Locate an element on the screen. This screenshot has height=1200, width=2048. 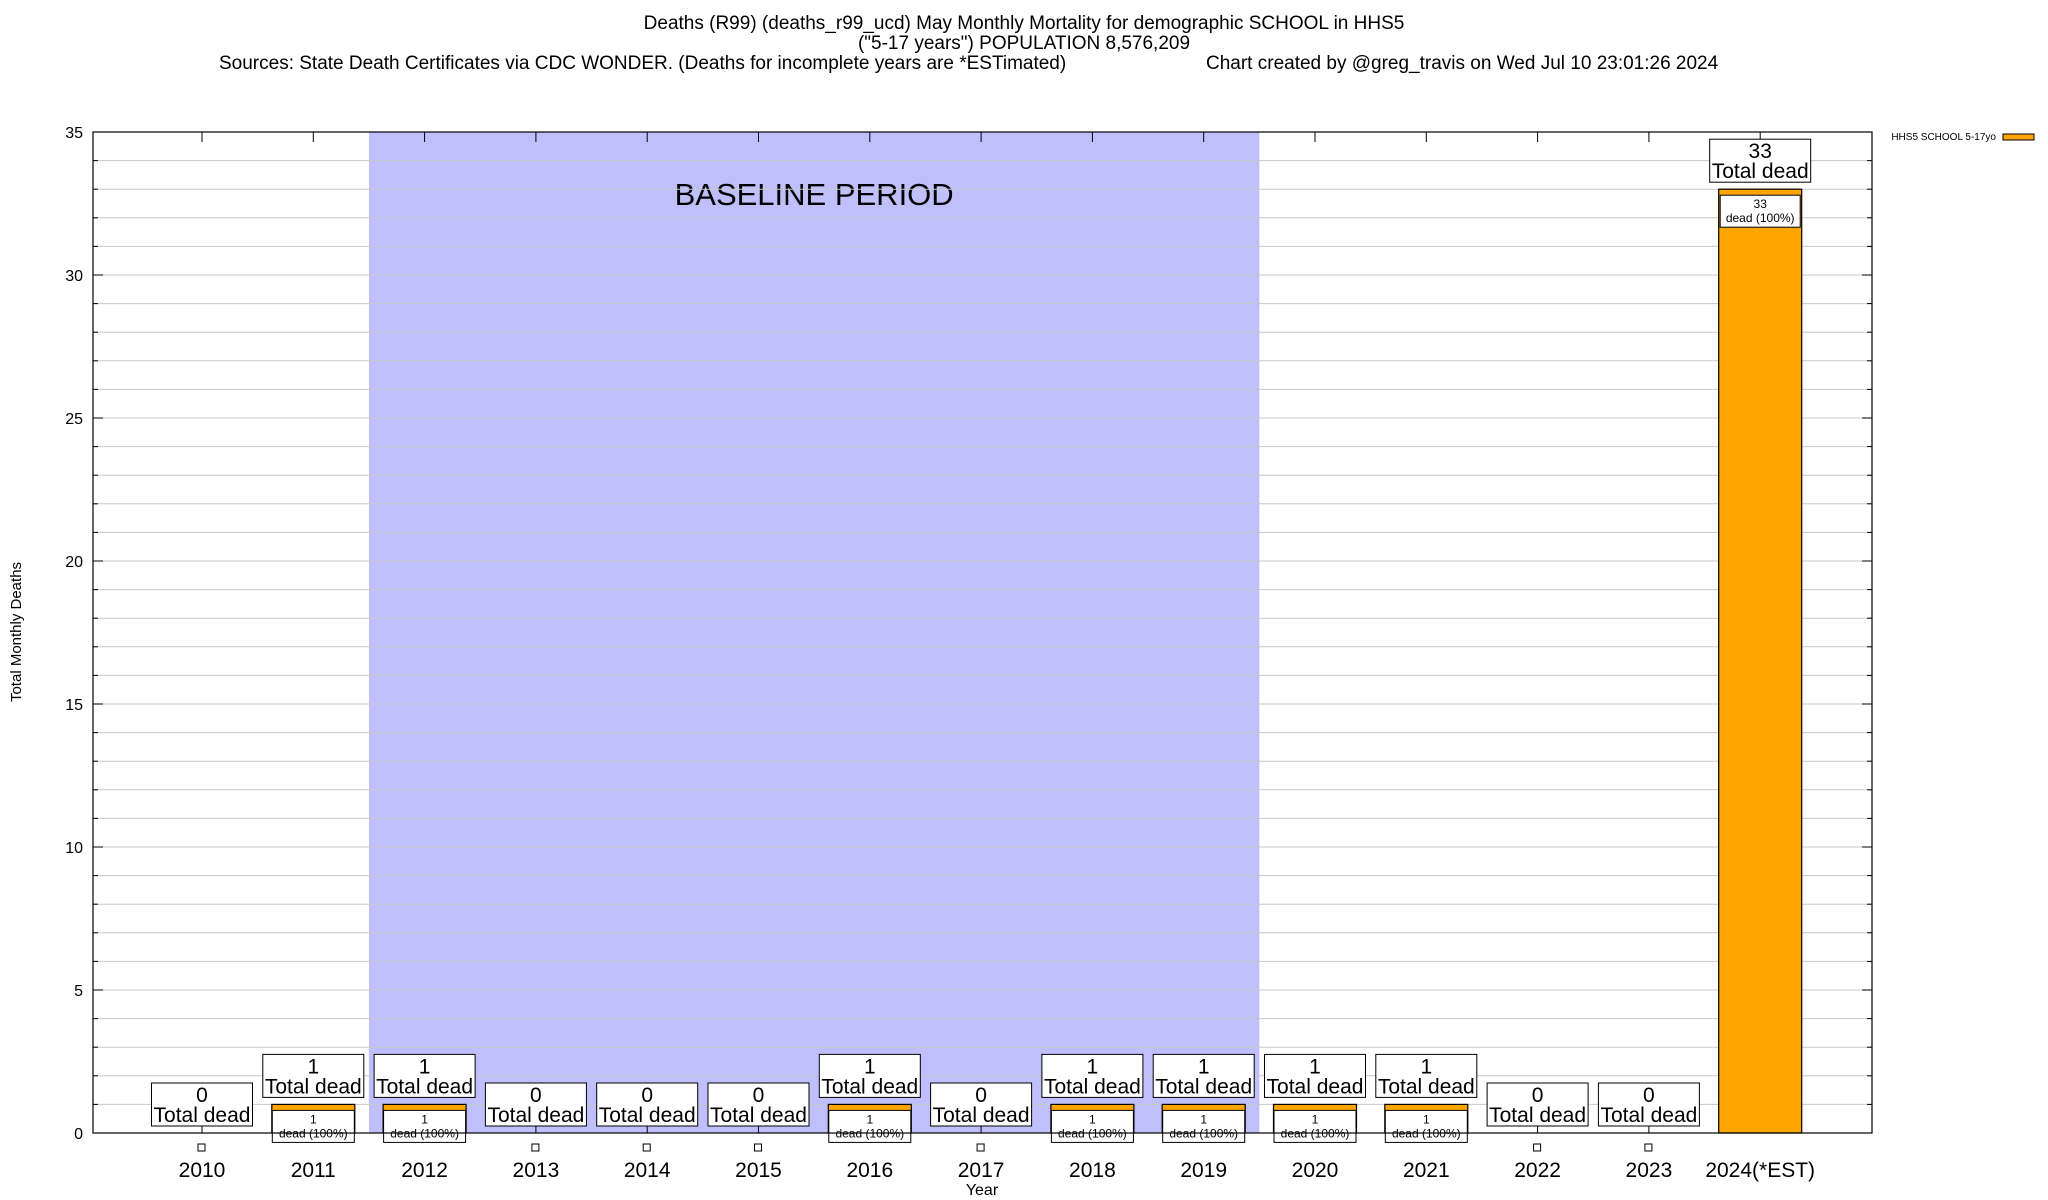
y-tick-label: 20 is located at coordinates (74, 562).